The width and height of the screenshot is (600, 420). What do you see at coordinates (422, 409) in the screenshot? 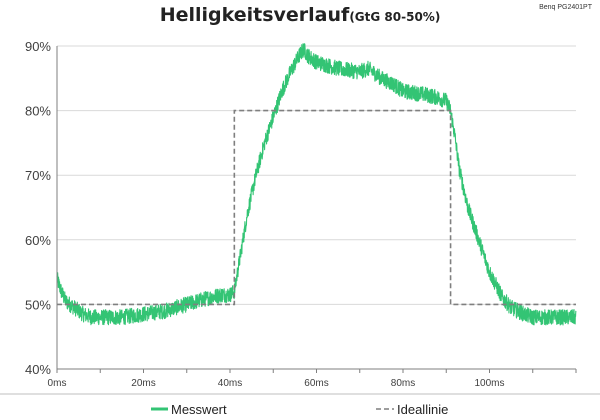
I see `legend-label-ideallinie: Ideallinie` at bounding box center [422, 409].